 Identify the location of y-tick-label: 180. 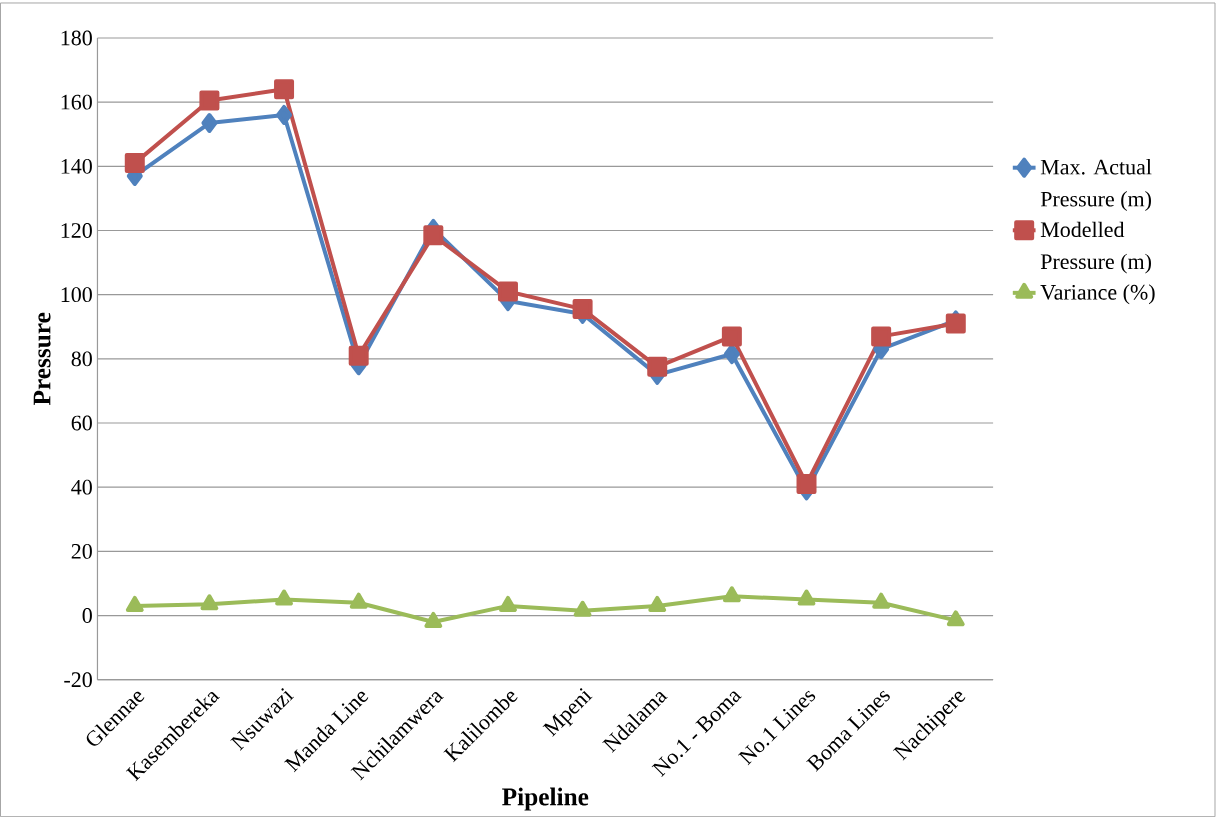
(76, 38).